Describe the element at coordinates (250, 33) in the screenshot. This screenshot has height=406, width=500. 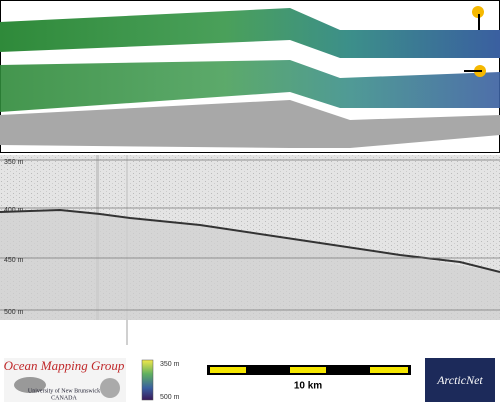
I see `bathymetry-swath` at that location.